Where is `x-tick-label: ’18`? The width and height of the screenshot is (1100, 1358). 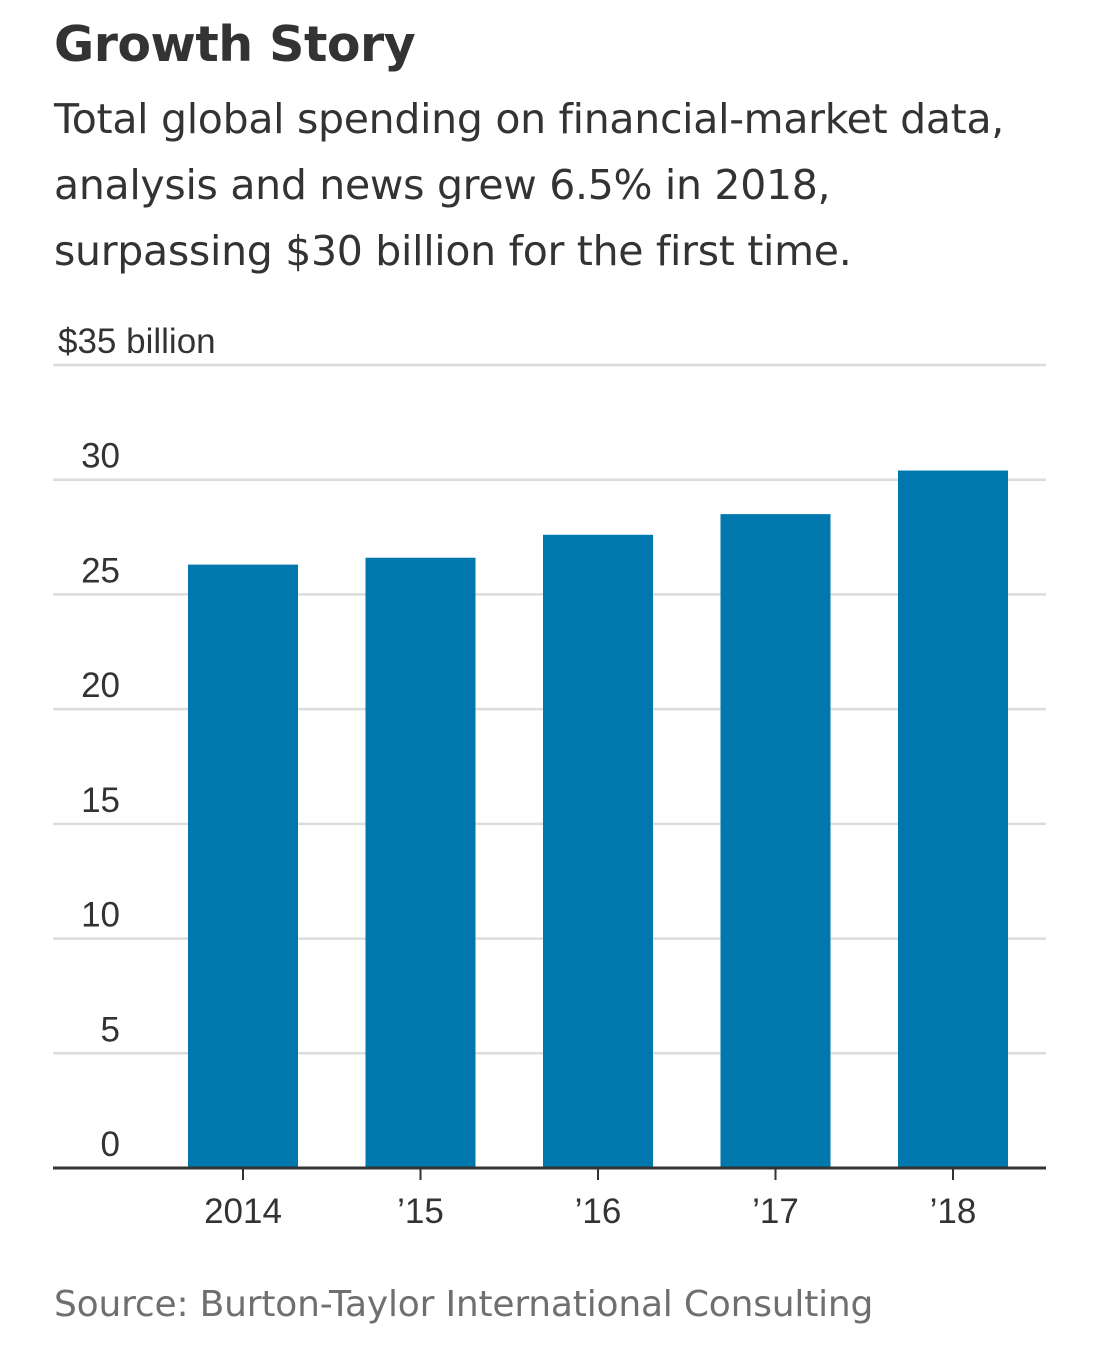
x-tick-label: ’18 is located at coordinates (953, 1211).